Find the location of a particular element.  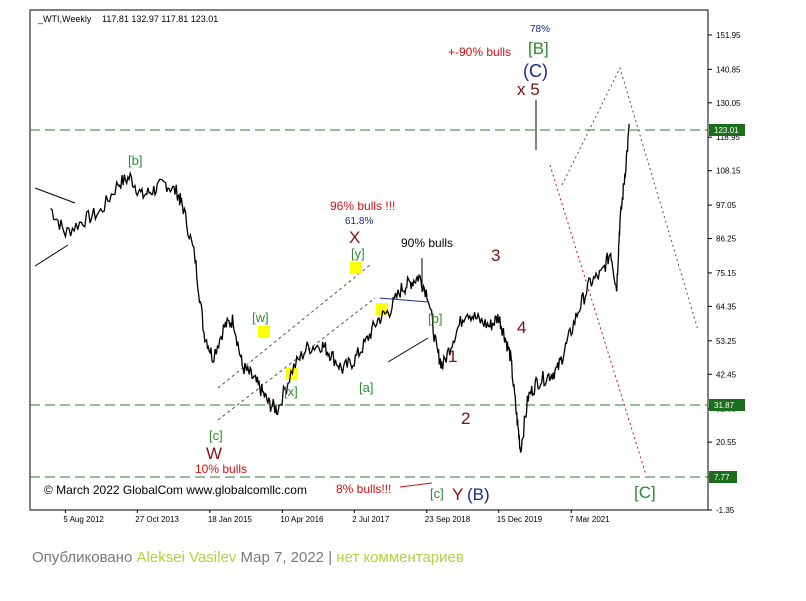

y-tick-label: 53.25 is located at coordinates (726, 341).